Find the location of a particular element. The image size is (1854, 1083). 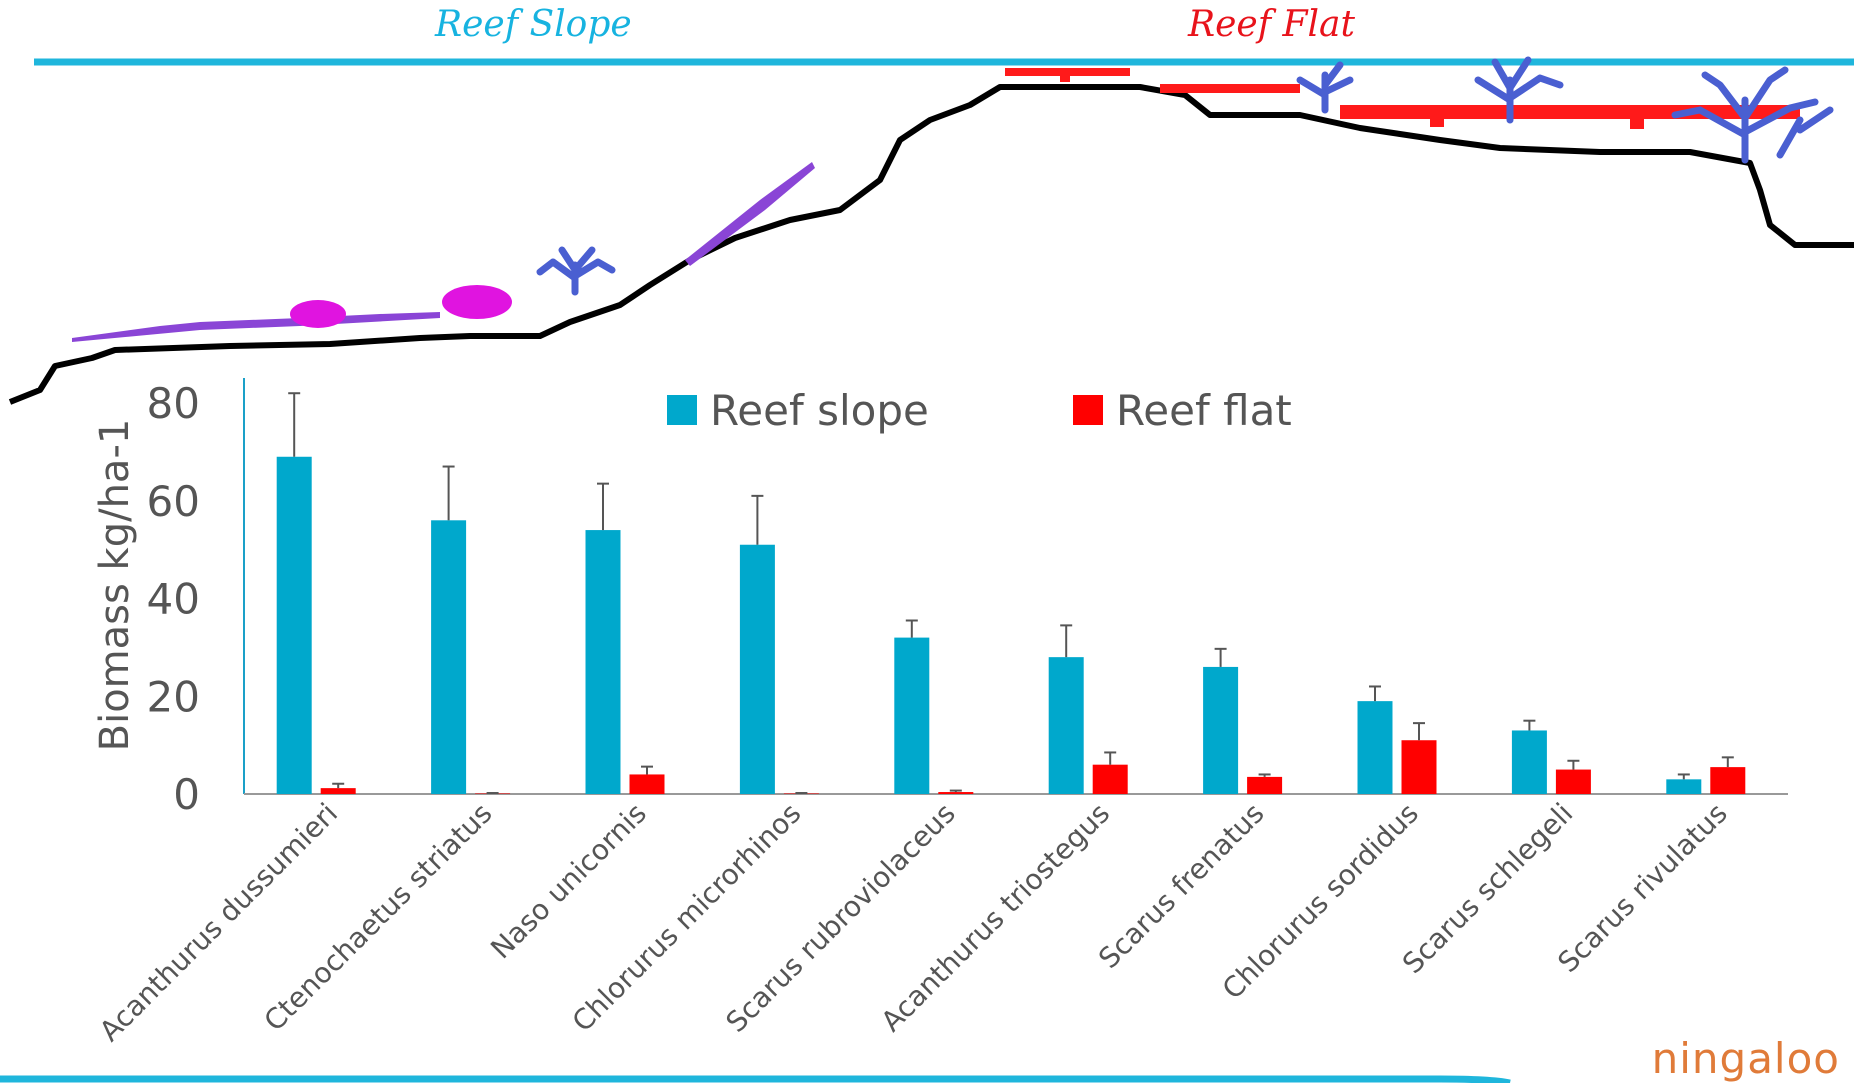

reef-slope-zone-label: Reef Slope is located at coordinates (533, 24).